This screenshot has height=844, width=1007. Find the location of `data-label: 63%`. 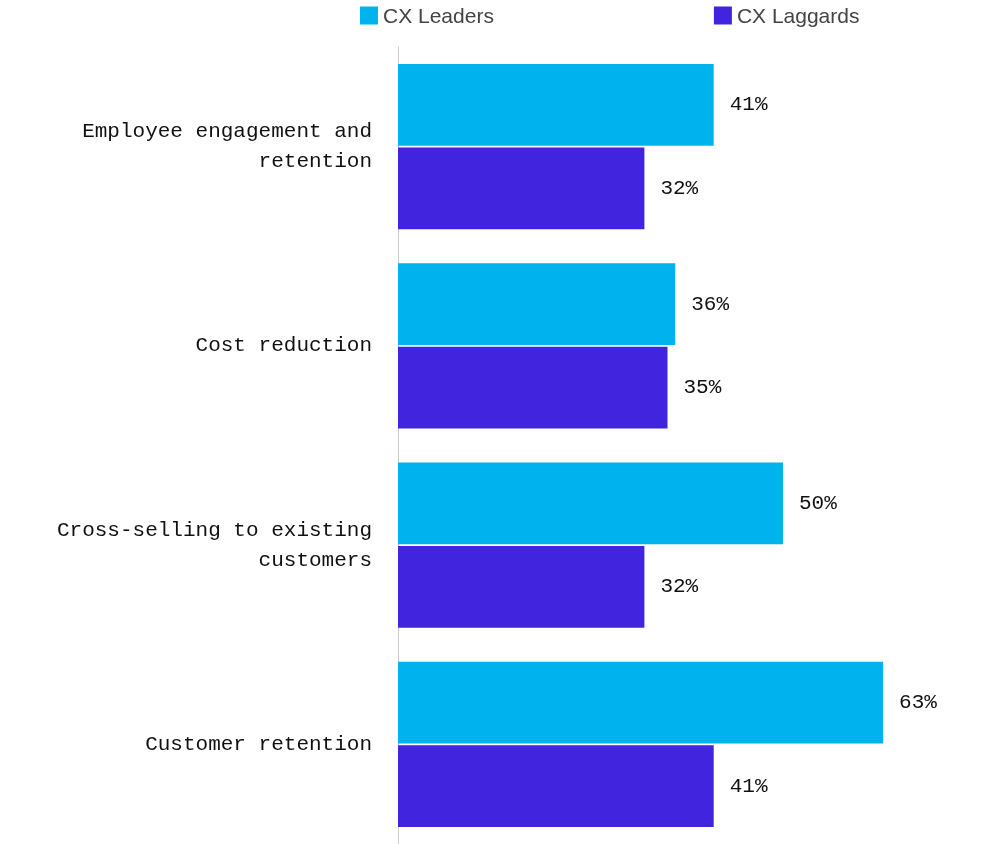

data-label: 63% is located at coordinates (918, 703).